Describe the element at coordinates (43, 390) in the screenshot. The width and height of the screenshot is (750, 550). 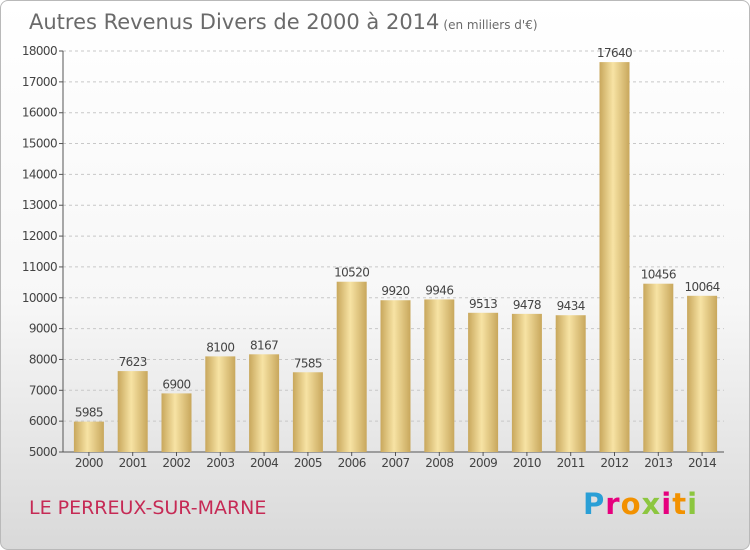
I see `y-tick-label: 7000` at that location.